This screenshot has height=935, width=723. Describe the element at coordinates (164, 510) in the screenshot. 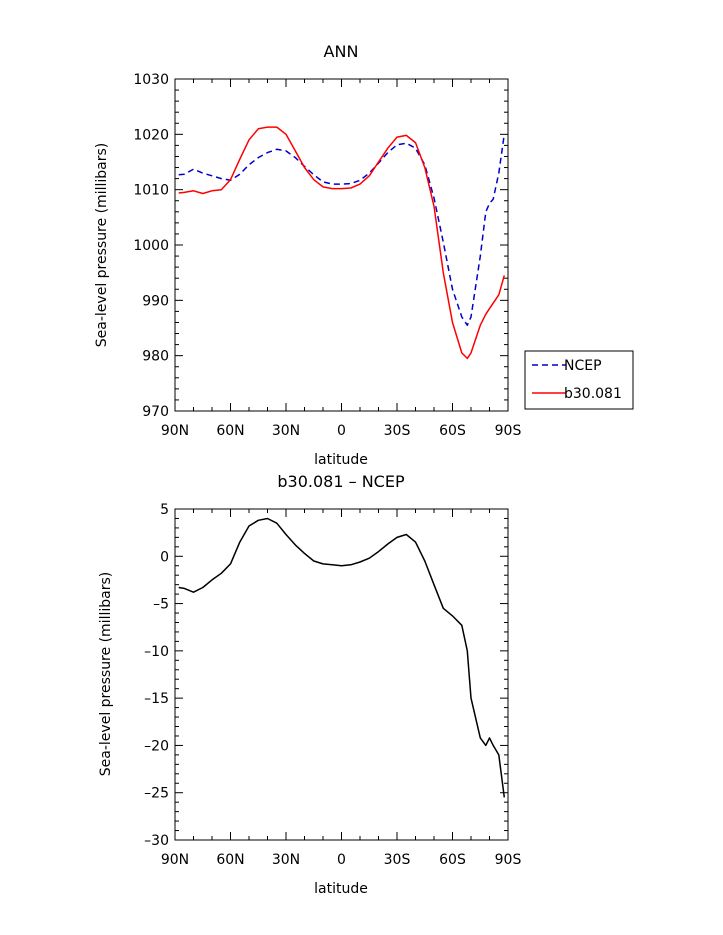

I see `bottom-y-tick-label: 5` at that location.